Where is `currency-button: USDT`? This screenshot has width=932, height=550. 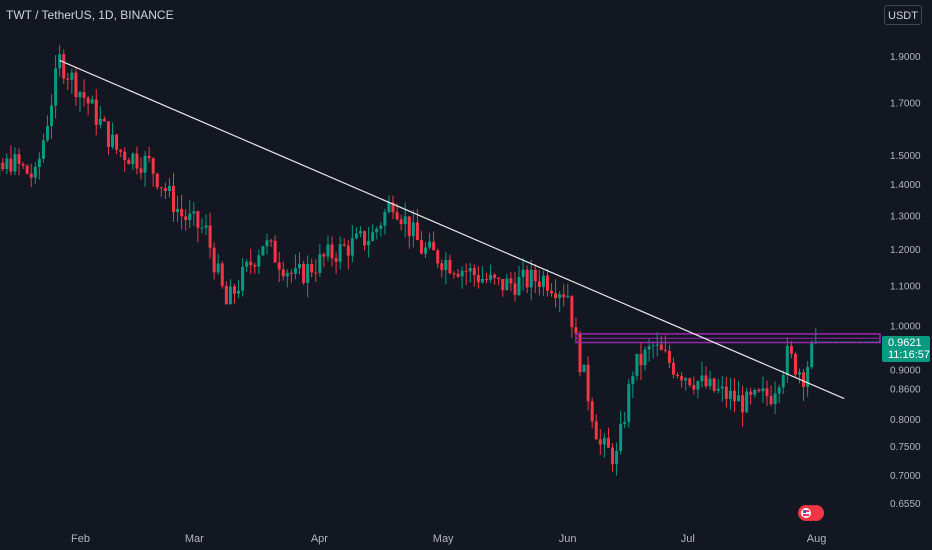
currency-button: USDT is located at coordinates (903, 15).